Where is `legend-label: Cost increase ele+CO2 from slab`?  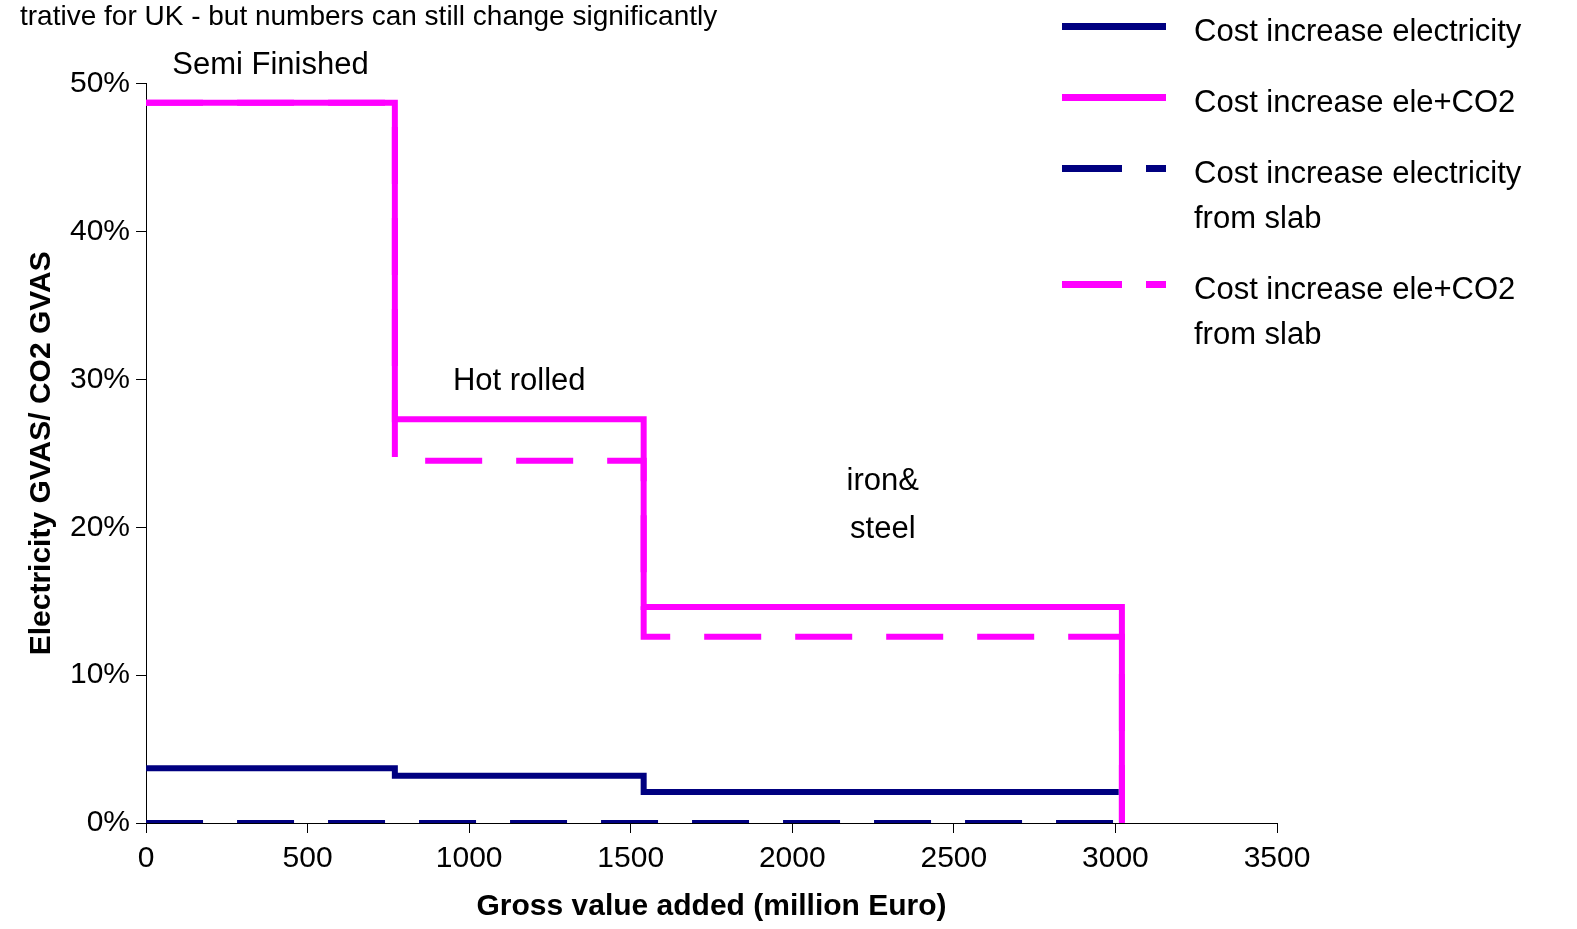 legend-label: Cost increase ele+CO2 from slab is located at coordinates (1355, 311).